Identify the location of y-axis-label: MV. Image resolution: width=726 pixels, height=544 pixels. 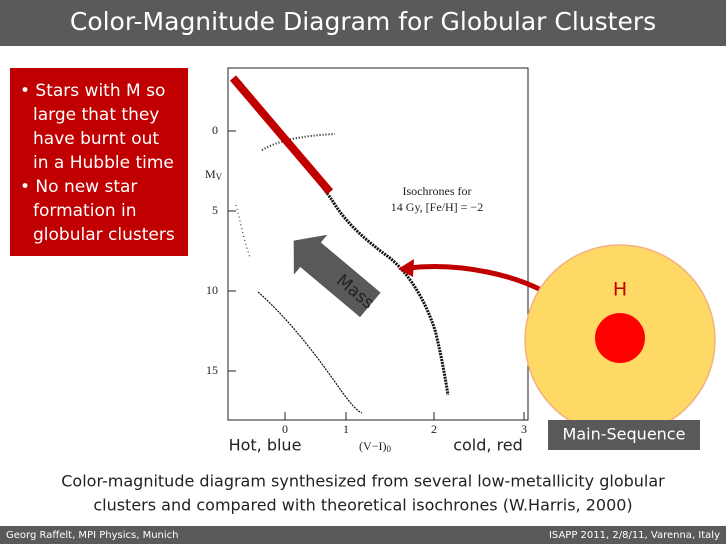
(214, 174).